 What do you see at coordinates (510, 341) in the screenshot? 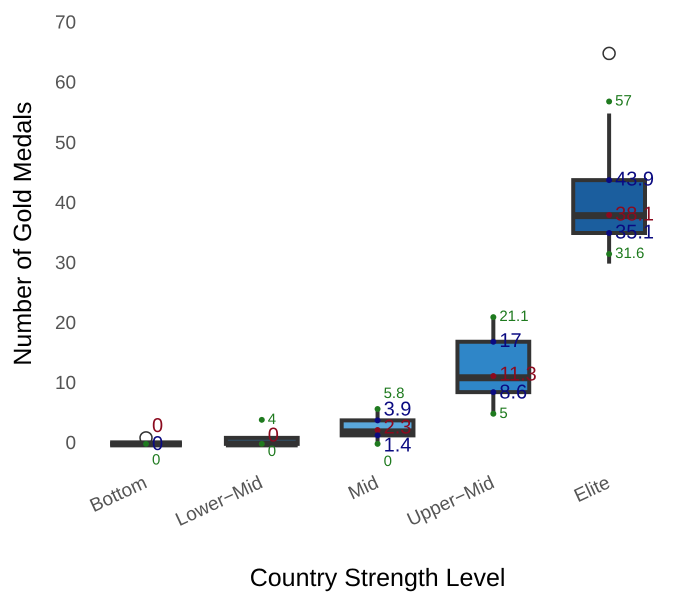
I see `data-label: 17` at bounding box center [510, 341].